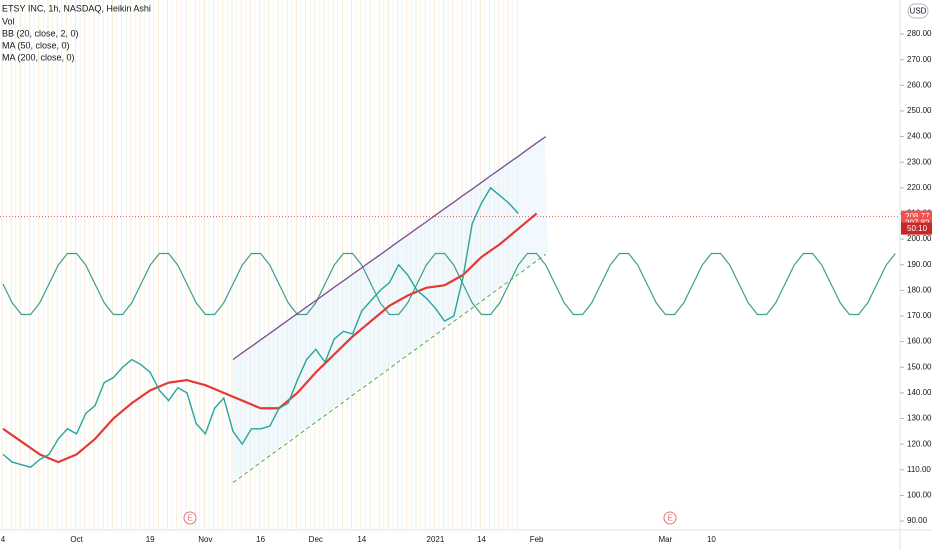  I want to click on legend-entry: MA (200, close, 0), so click(38, 57).